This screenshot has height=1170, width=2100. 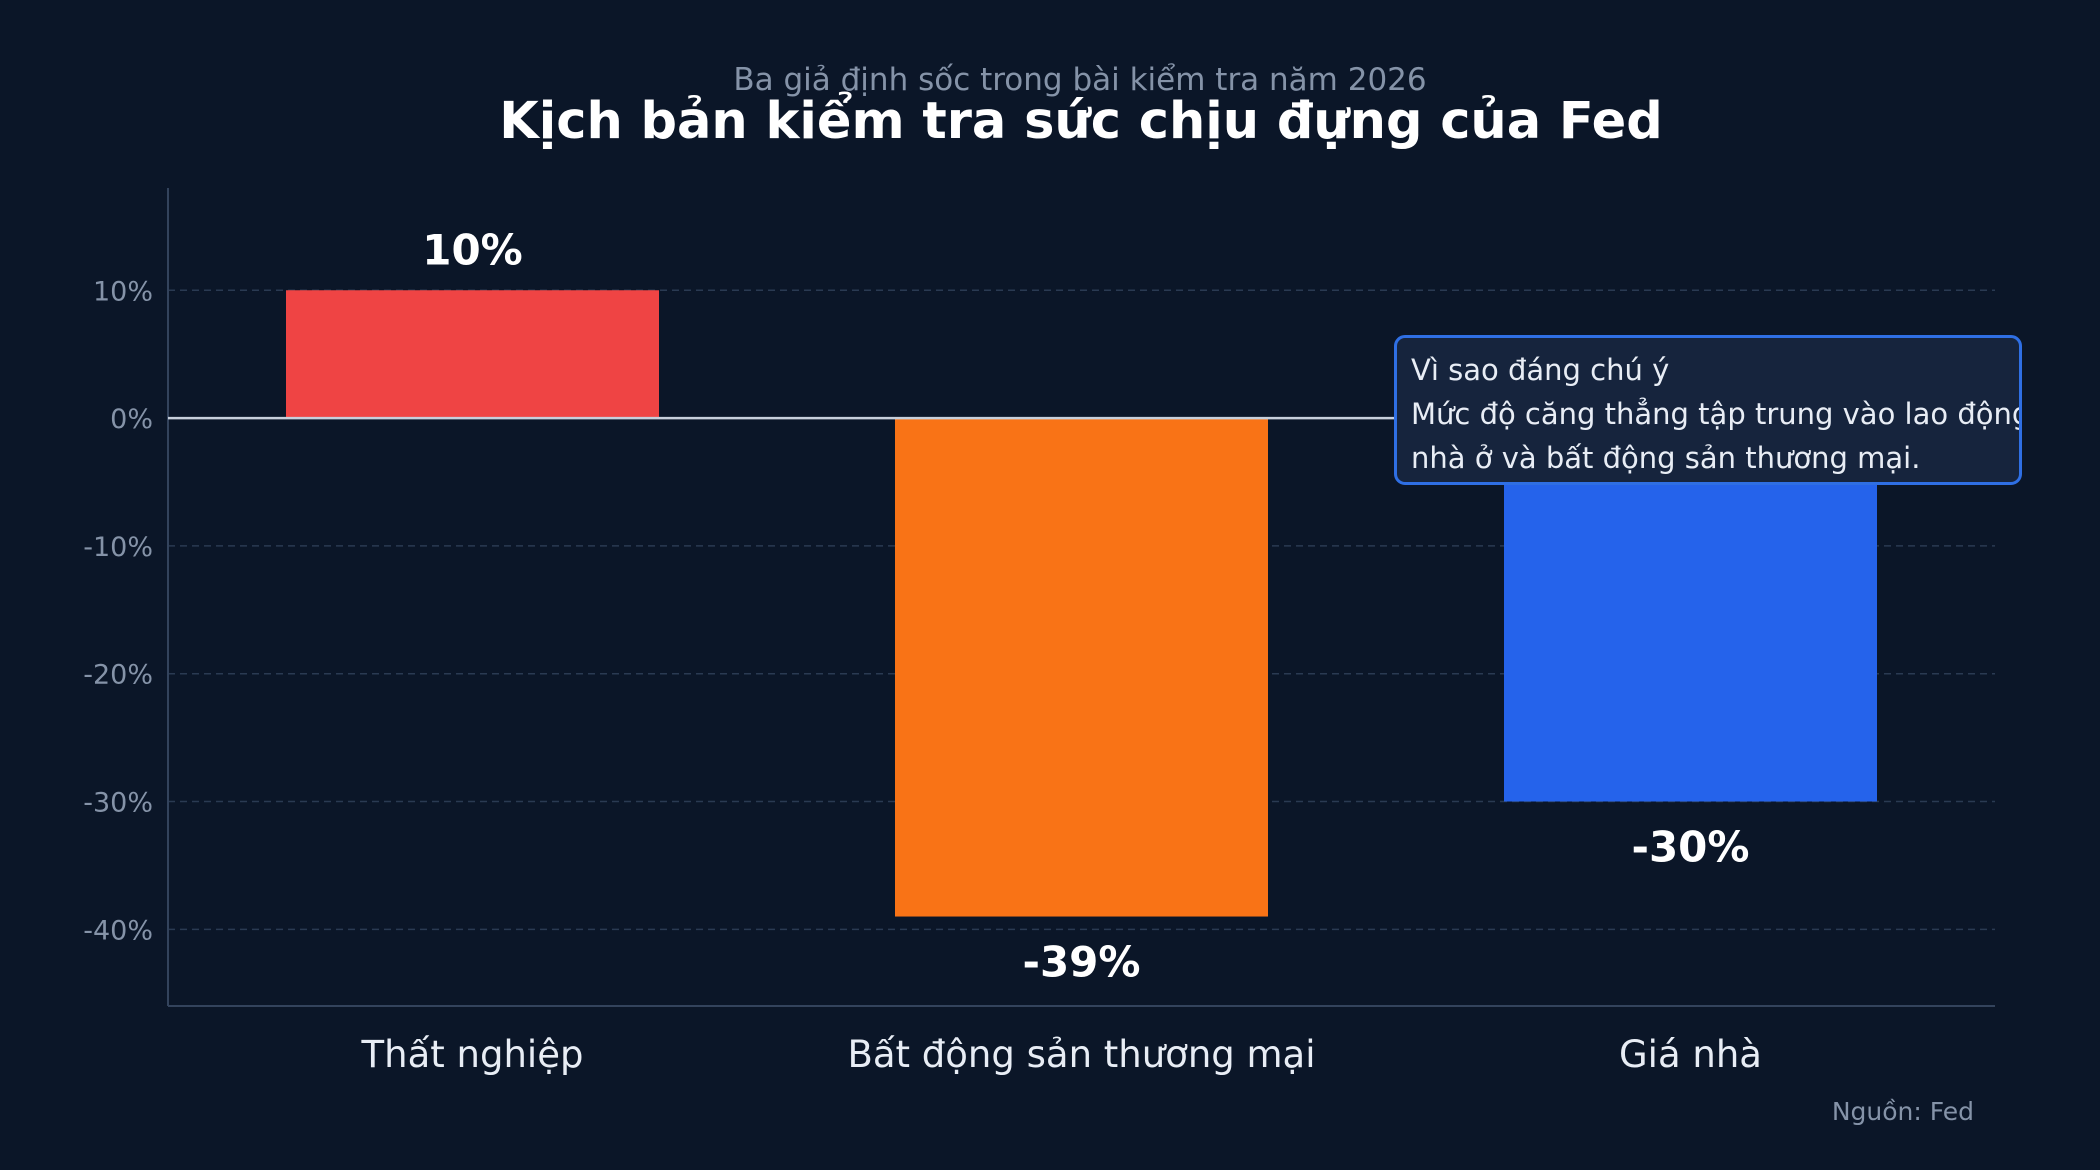 What do you see at coordinates (118, 547) in the screenshot?
I see `y-tick-label: -10%` at bounding box center [118, 547].